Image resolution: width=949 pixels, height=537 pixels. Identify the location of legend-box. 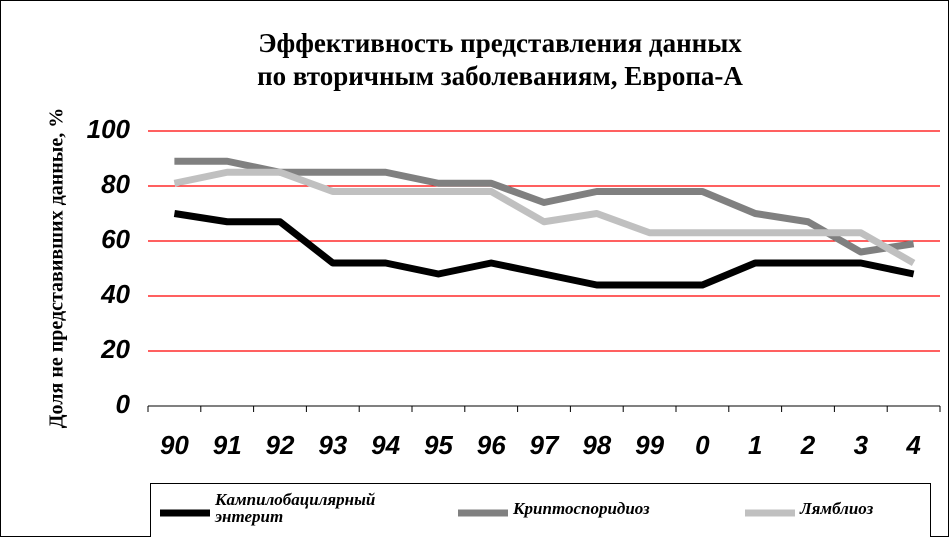
(540, 510).